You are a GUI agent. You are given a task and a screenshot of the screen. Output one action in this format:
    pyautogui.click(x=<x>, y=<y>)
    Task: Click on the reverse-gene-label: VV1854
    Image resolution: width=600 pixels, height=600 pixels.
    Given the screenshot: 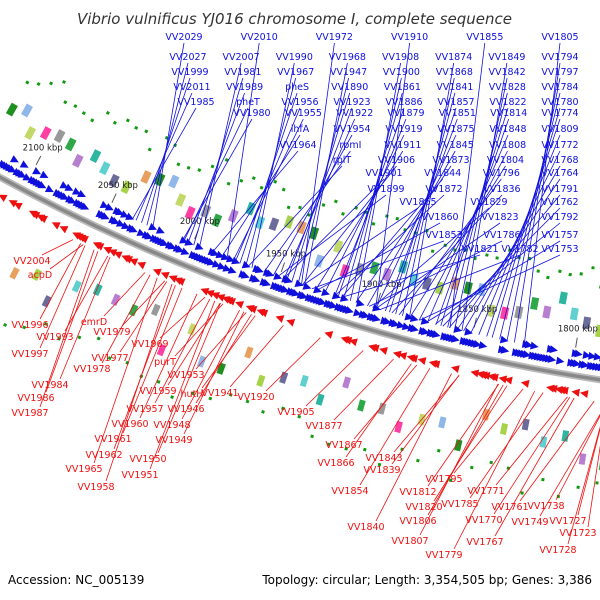 What is the action you would take?
    pyautogui.click(x=349, y=491)
    